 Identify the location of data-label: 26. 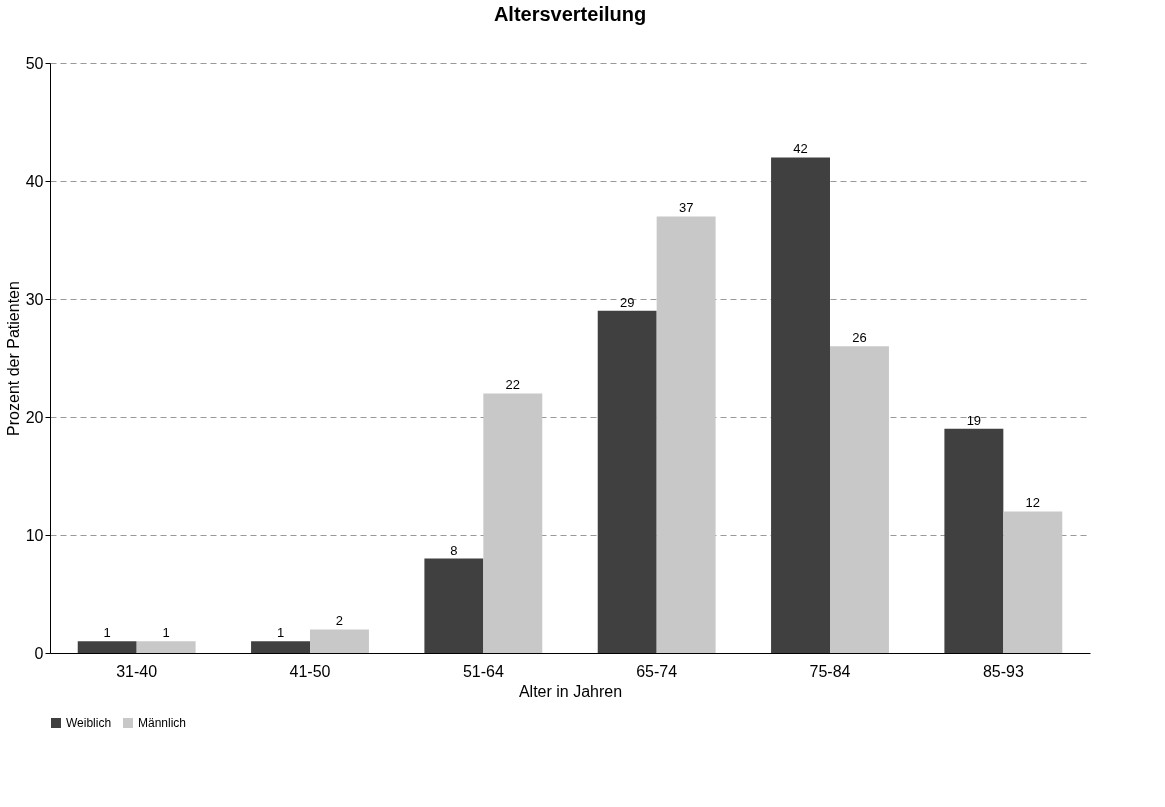
(859, 338).